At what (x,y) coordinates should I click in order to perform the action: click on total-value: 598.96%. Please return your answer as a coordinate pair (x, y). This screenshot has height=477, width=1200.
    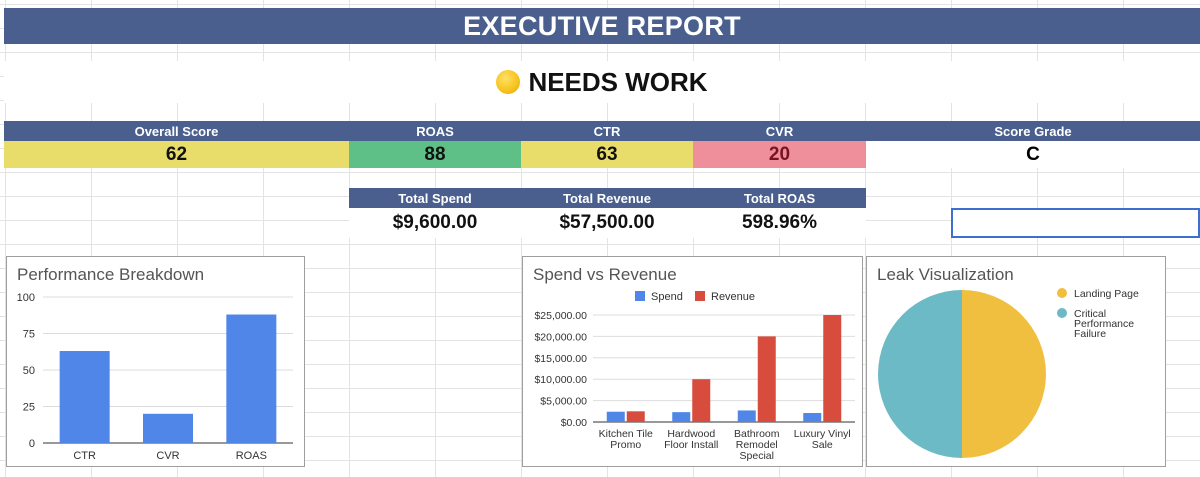
    Looking at the image, I should click on (779, 223).